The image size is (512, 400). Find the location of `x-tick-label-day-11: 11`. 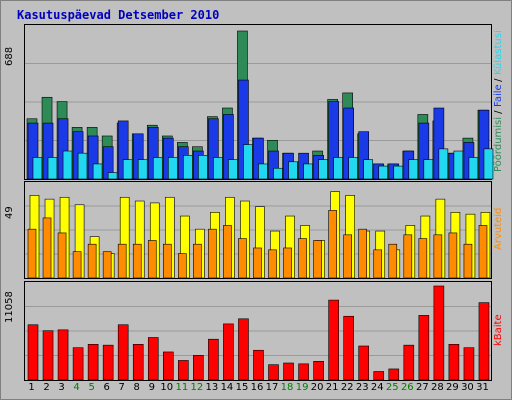

x-tick-label-day-11: 11 is located at coordinates (182, 387).